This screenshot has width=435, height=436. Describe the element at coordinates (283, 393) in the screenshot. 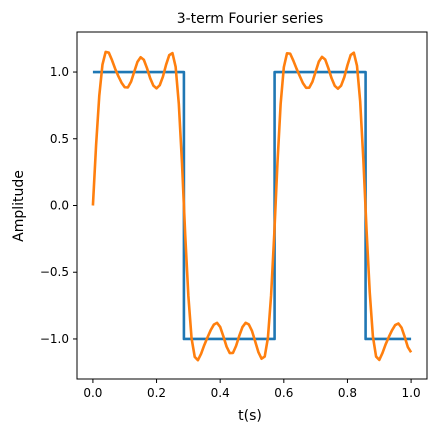

I see `x-tick-label: 0.6` at that location.